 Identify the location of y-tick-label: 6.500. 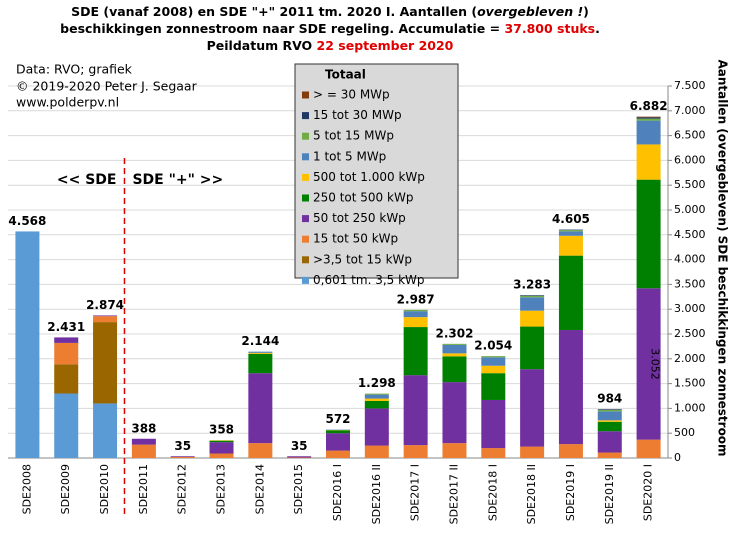
(690, 135).